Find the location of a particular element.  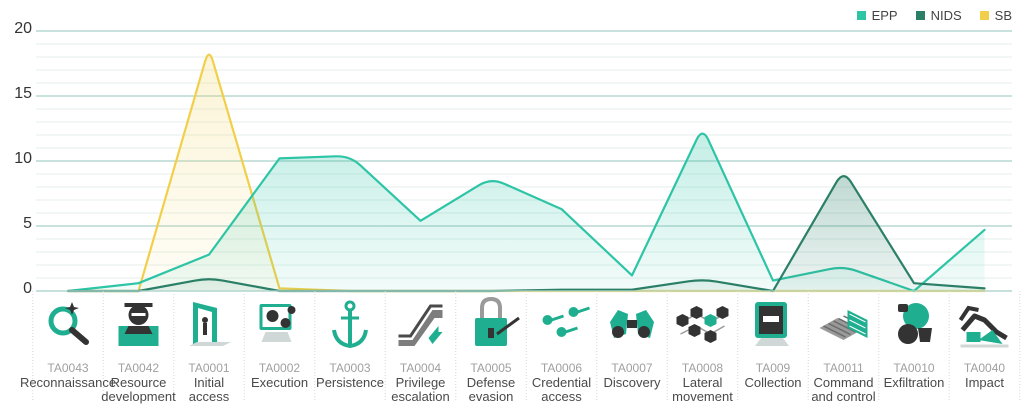

y-tick-label: 0 is located at coordinates (27, 288).